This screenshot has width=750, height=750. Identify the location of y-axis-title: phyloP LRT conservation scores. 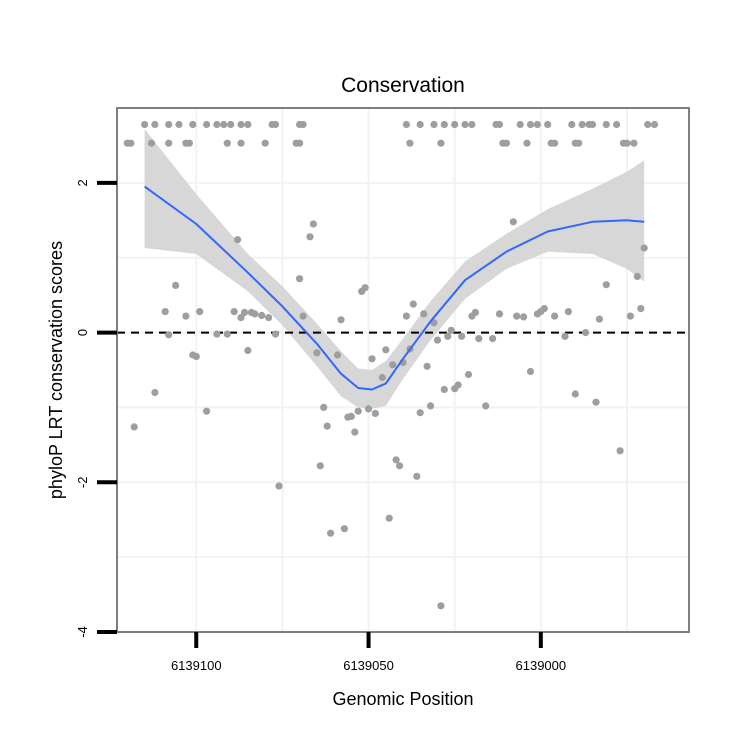
(56, 370).